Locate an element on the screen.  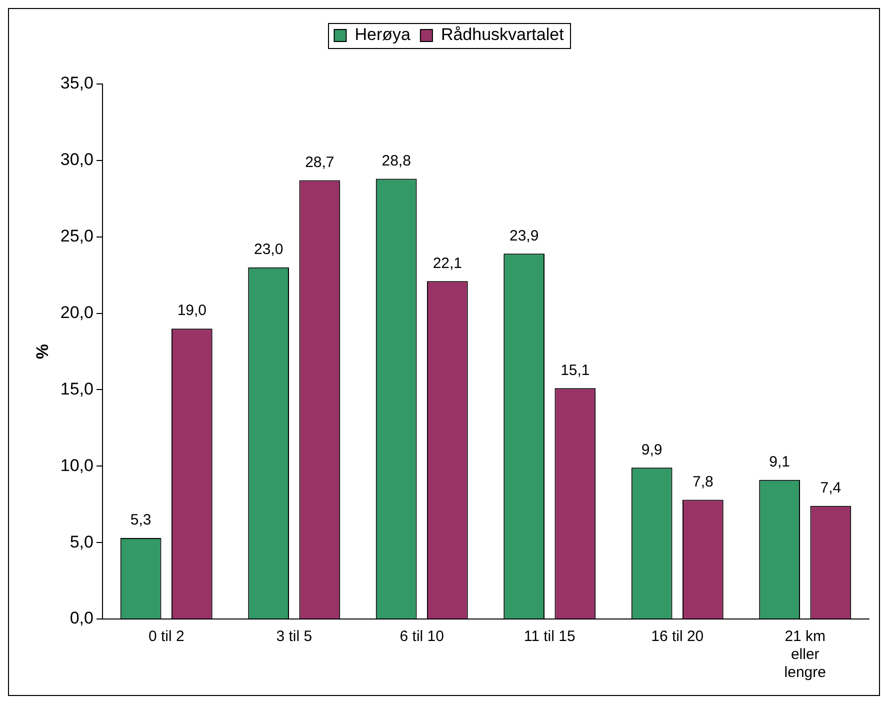
y-tick-label: 5,0 is located at coordinates (82, 542).